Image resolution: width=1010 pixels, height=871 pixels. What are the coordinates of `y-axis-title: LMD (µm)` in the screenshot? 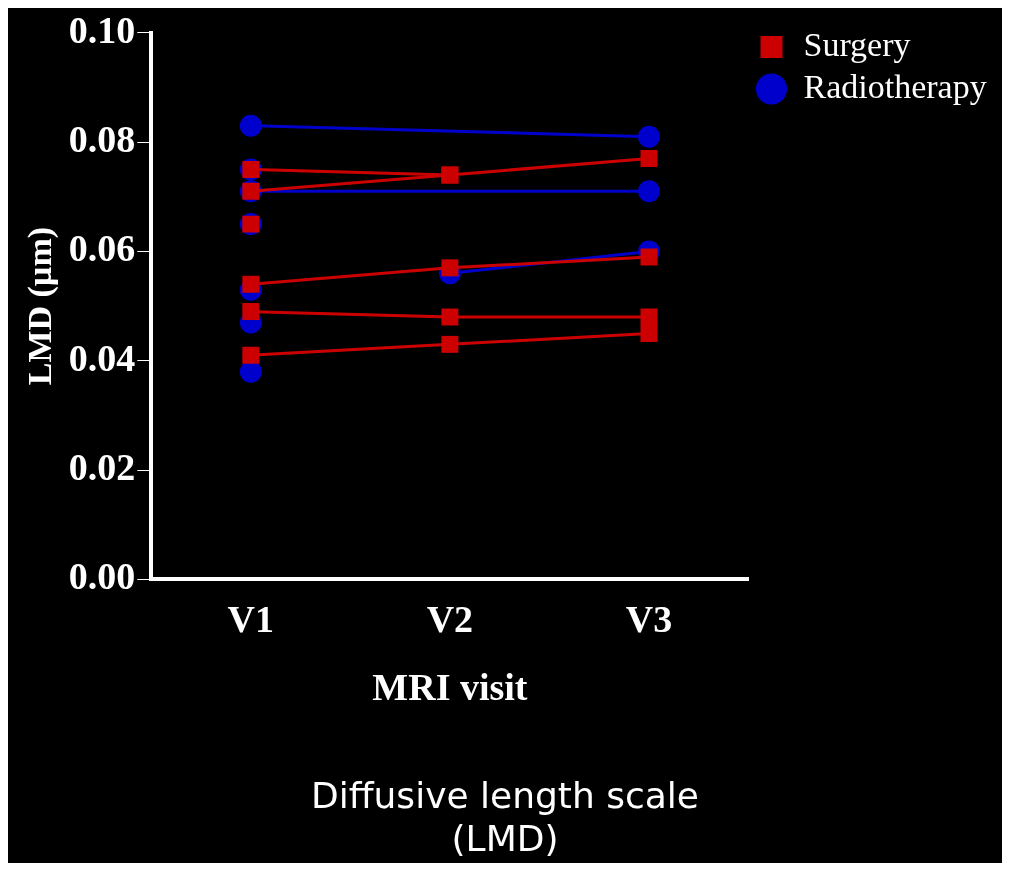 It's located at (40, 306).